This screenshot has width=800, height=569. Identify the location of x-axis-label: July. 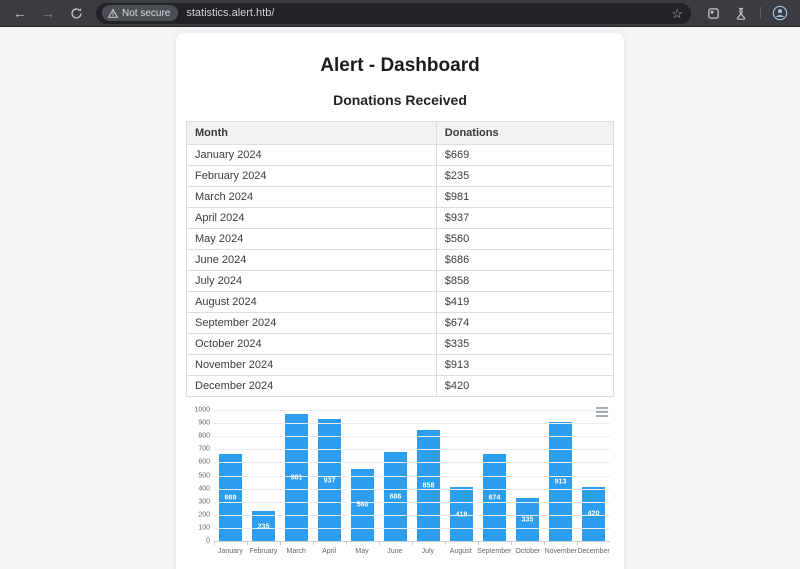
(428, 551).